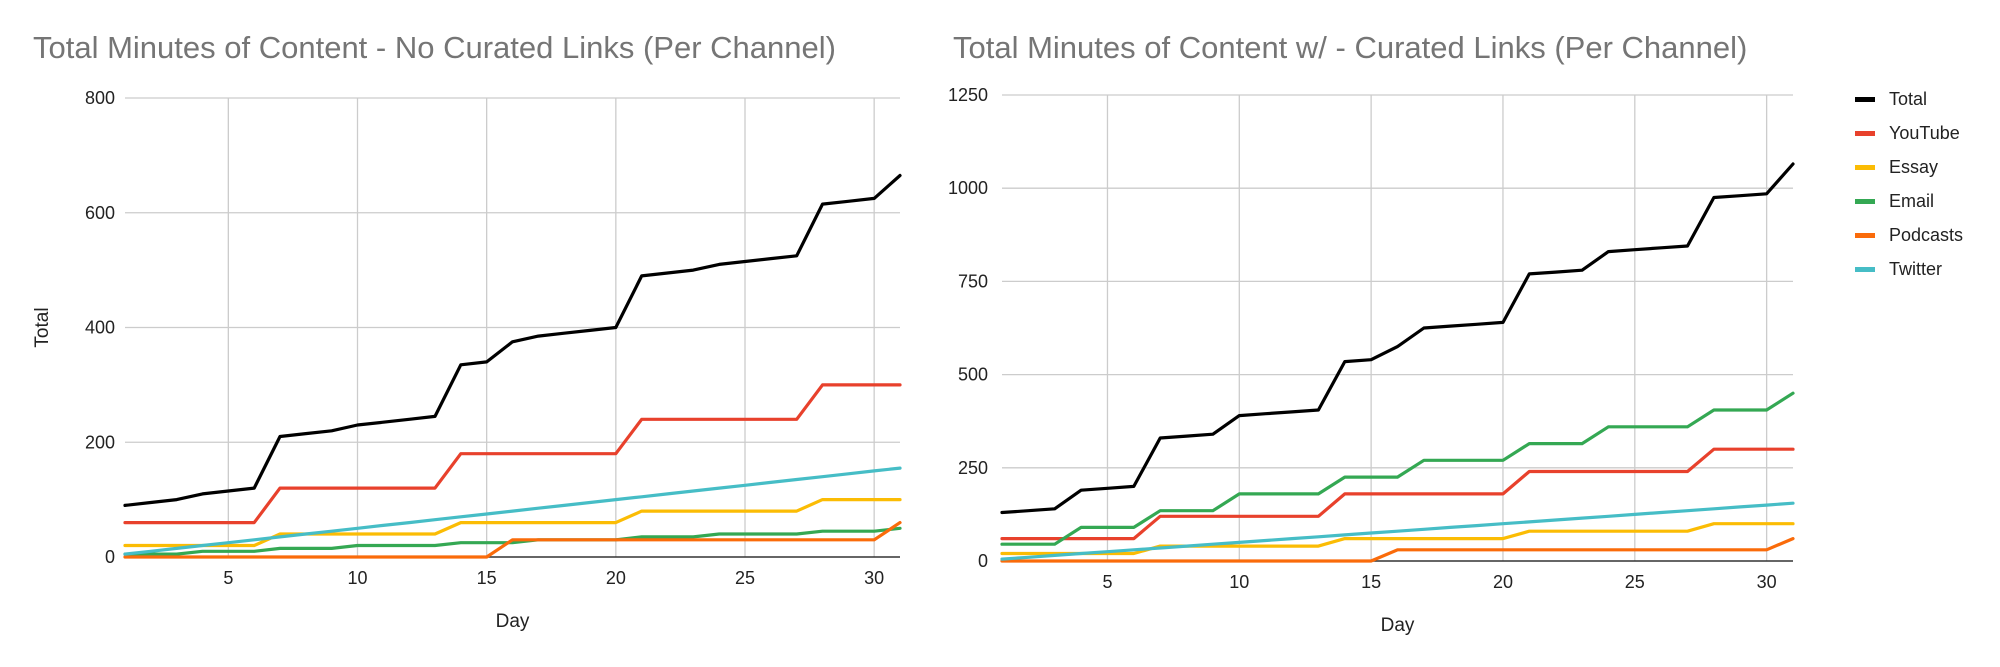 The height and width of the screenshot is (667, 2000). What do you see at coordinates (100, 328) in the screenshot?
I see `y-tick-label: 400` at bounding box center [100, 328].